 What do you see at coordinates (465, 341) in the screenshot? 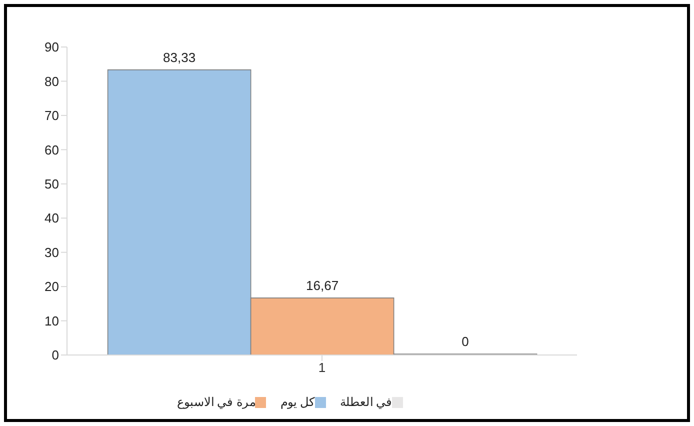
I see `data-label: 0` at bounding box center [465, 341].